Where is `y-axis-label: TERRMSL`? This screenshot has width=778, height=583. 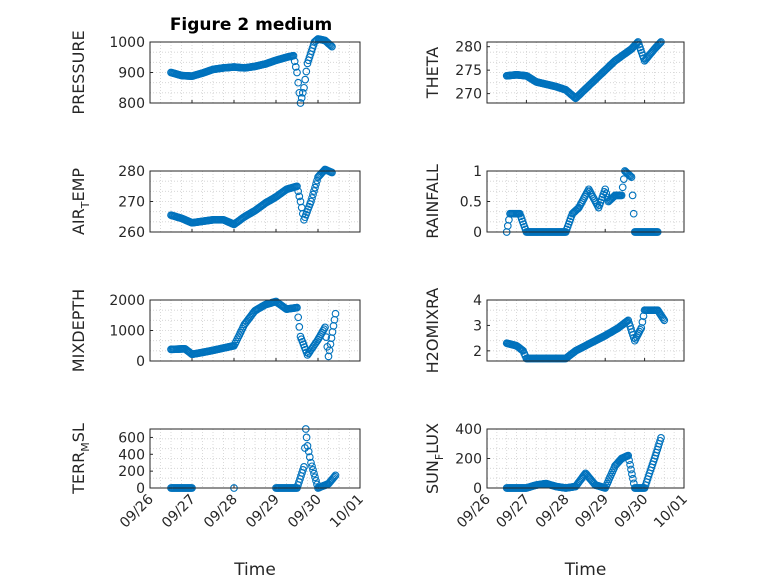
y-axis-label: TERRMSL is located at coordinates (80, 459).